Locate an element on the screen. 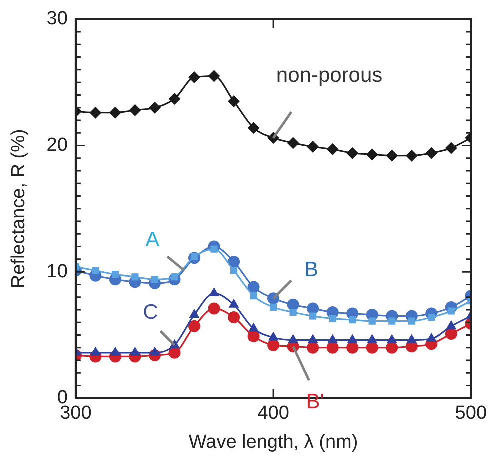 The width and height of the screenshot is (491, 462). y-tick-label: 20 is located at coordinates (57, 145).